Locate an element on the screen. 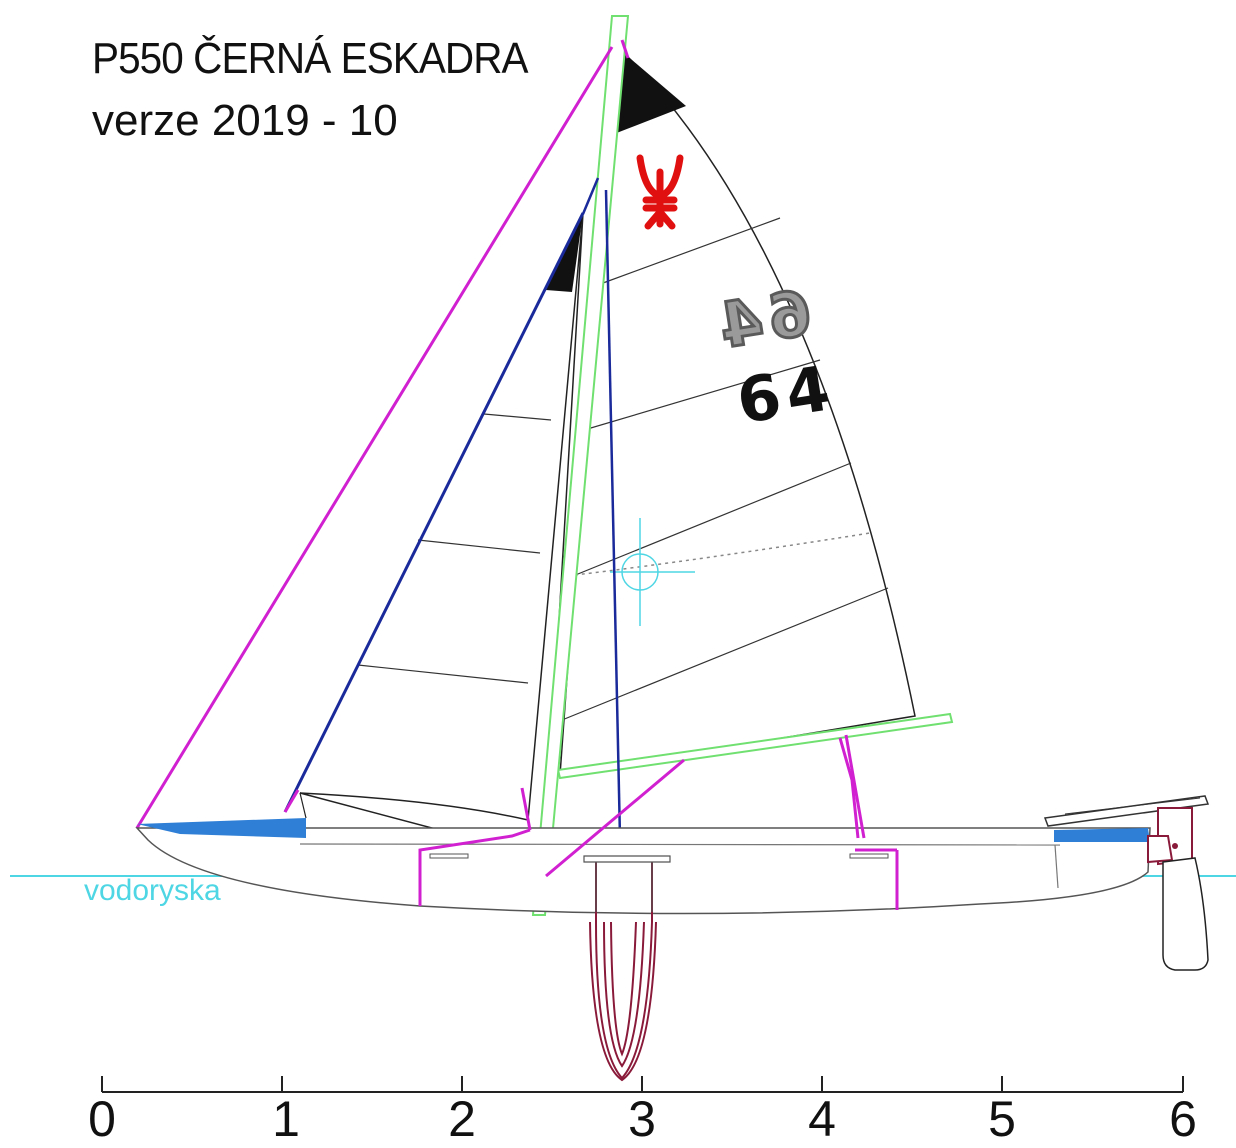 This screenshot has height=1148, width=1236. deck-fitting-right is located at coordinates (869, 856).